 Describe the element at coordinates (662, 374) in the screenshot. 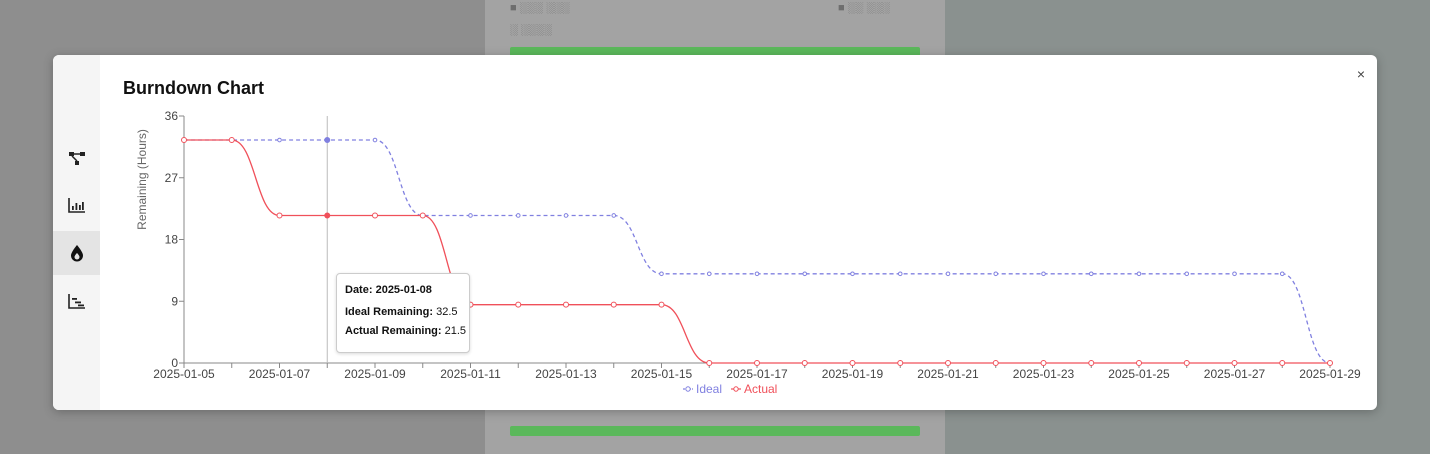

I see `x-tick-label: 2025-01-15` at that location.